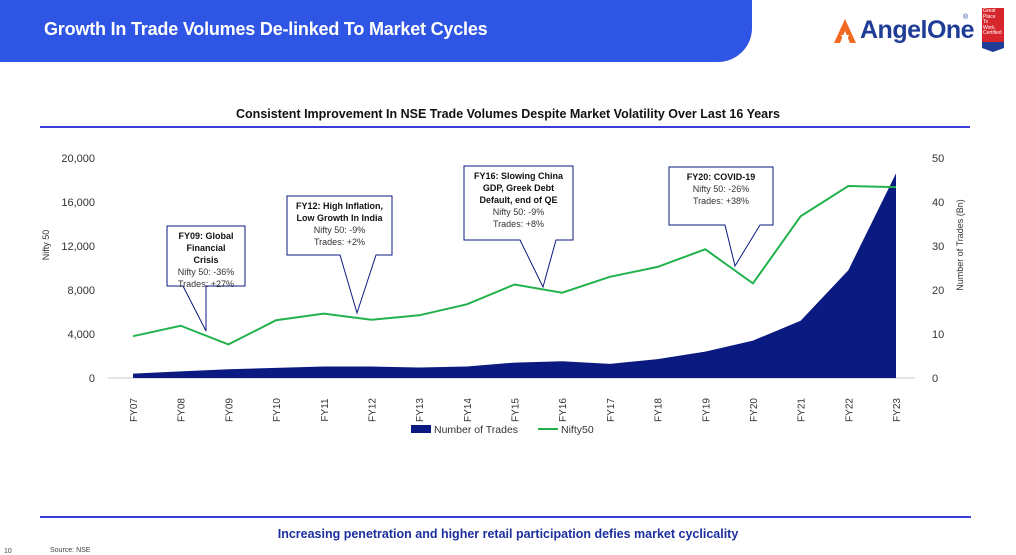  I want to click on annotation-heading-line: Financial, so click(205, 248).